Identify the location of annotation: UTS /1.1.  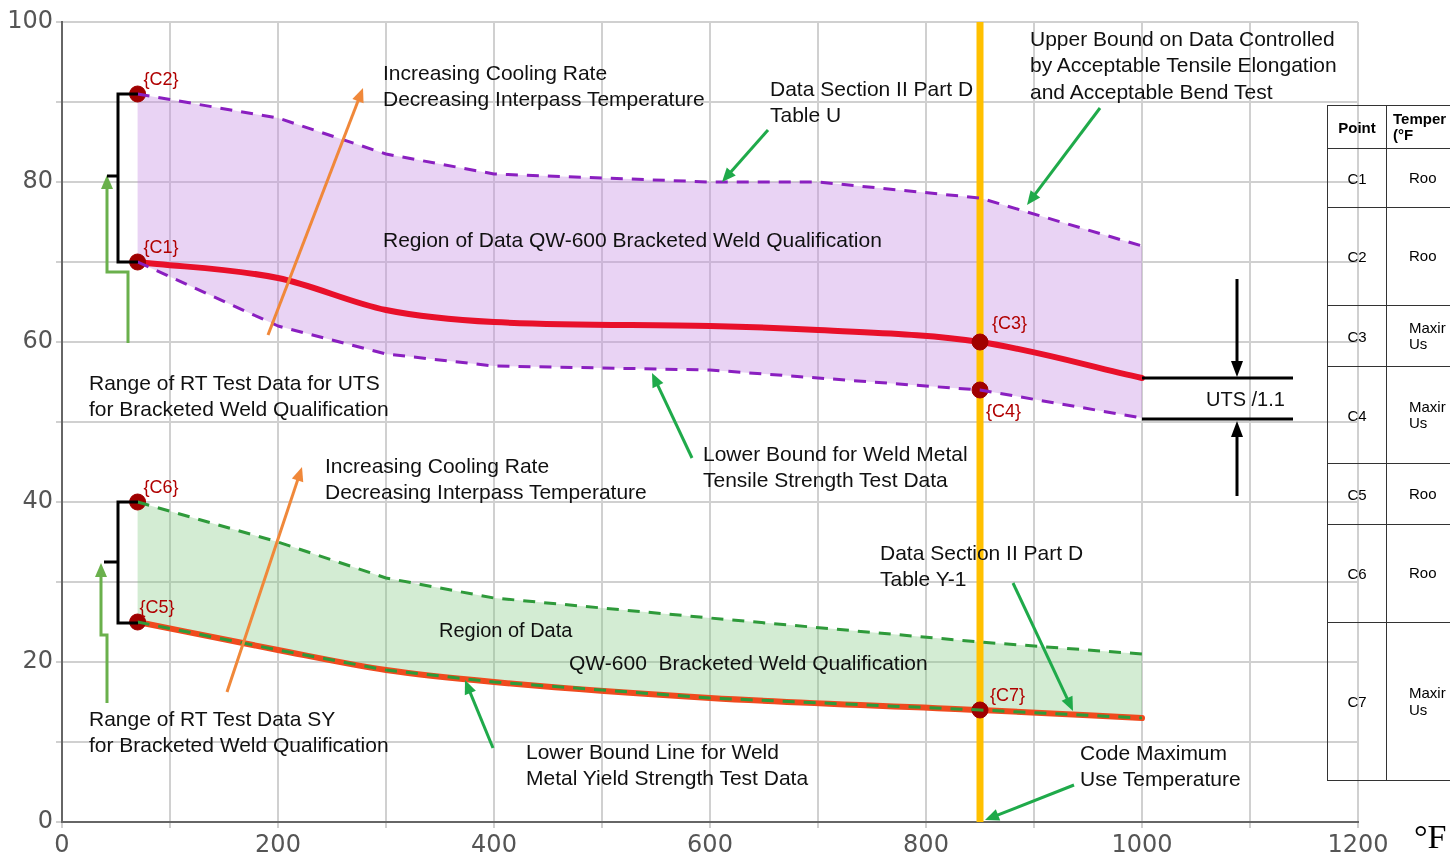
(1245, 399).